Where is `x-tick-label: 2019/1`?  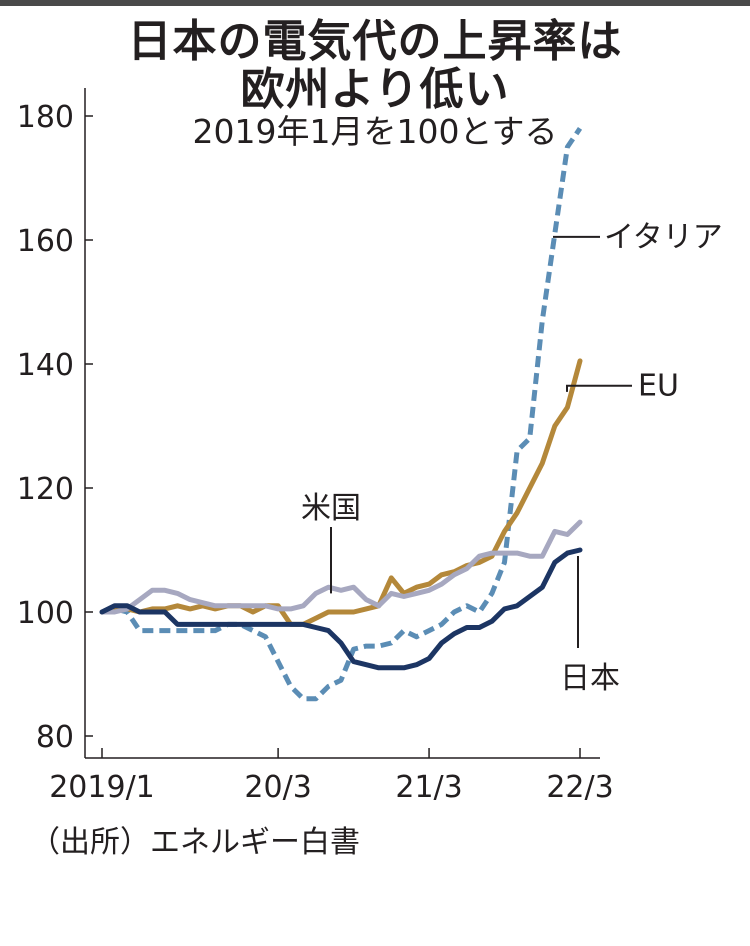
x-tick-label: 2019/1 is located at coordinates (102, 787).